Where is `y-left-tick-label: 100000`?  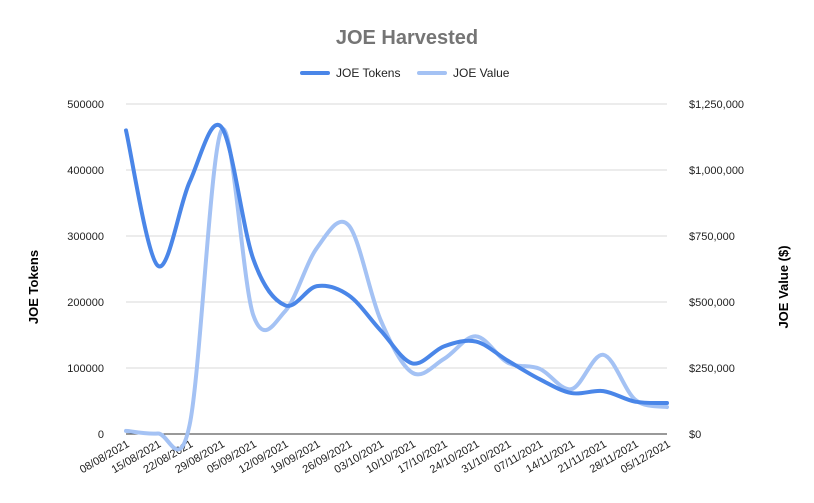
y-left-tick-label: 100000 is located at coordinates (85, 369).